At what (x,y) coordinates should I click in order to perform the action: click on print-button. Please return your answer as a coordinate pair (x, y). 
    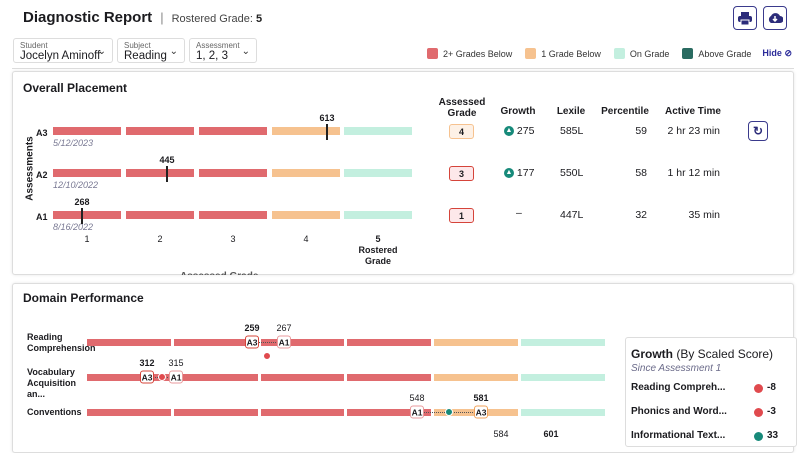
    Looking at the image, I should click on (745, 18).